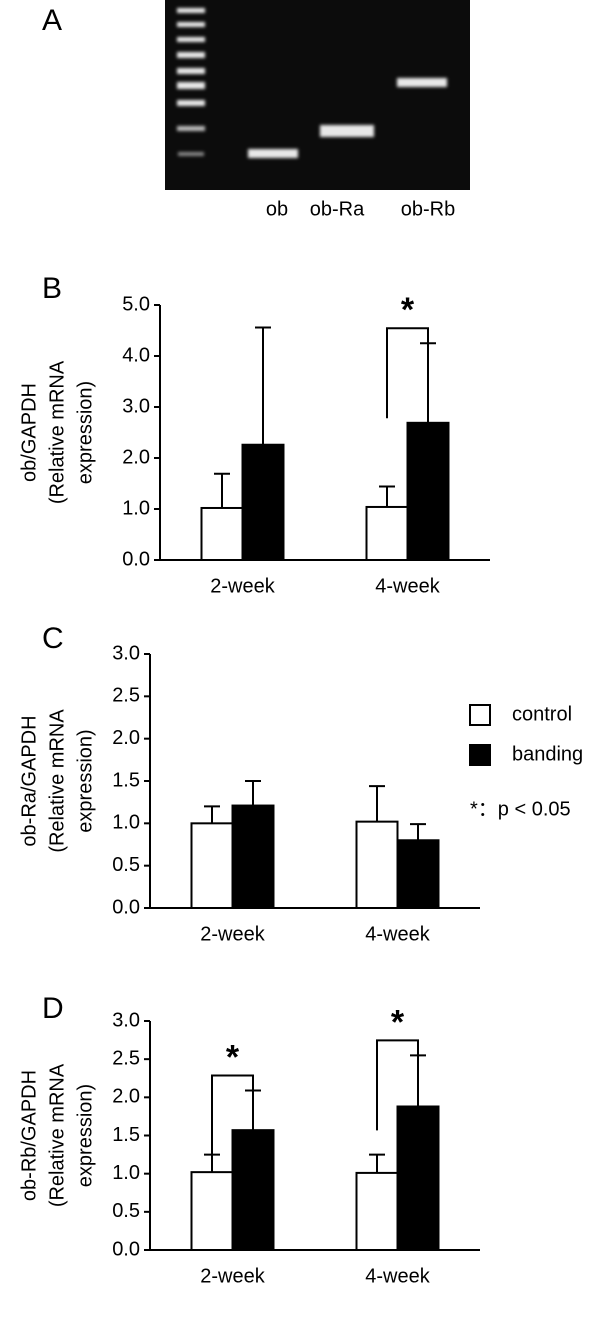 The height and width of the screenshot is (1323, 600). I want to click on legend-label: control, so click(542, 714).